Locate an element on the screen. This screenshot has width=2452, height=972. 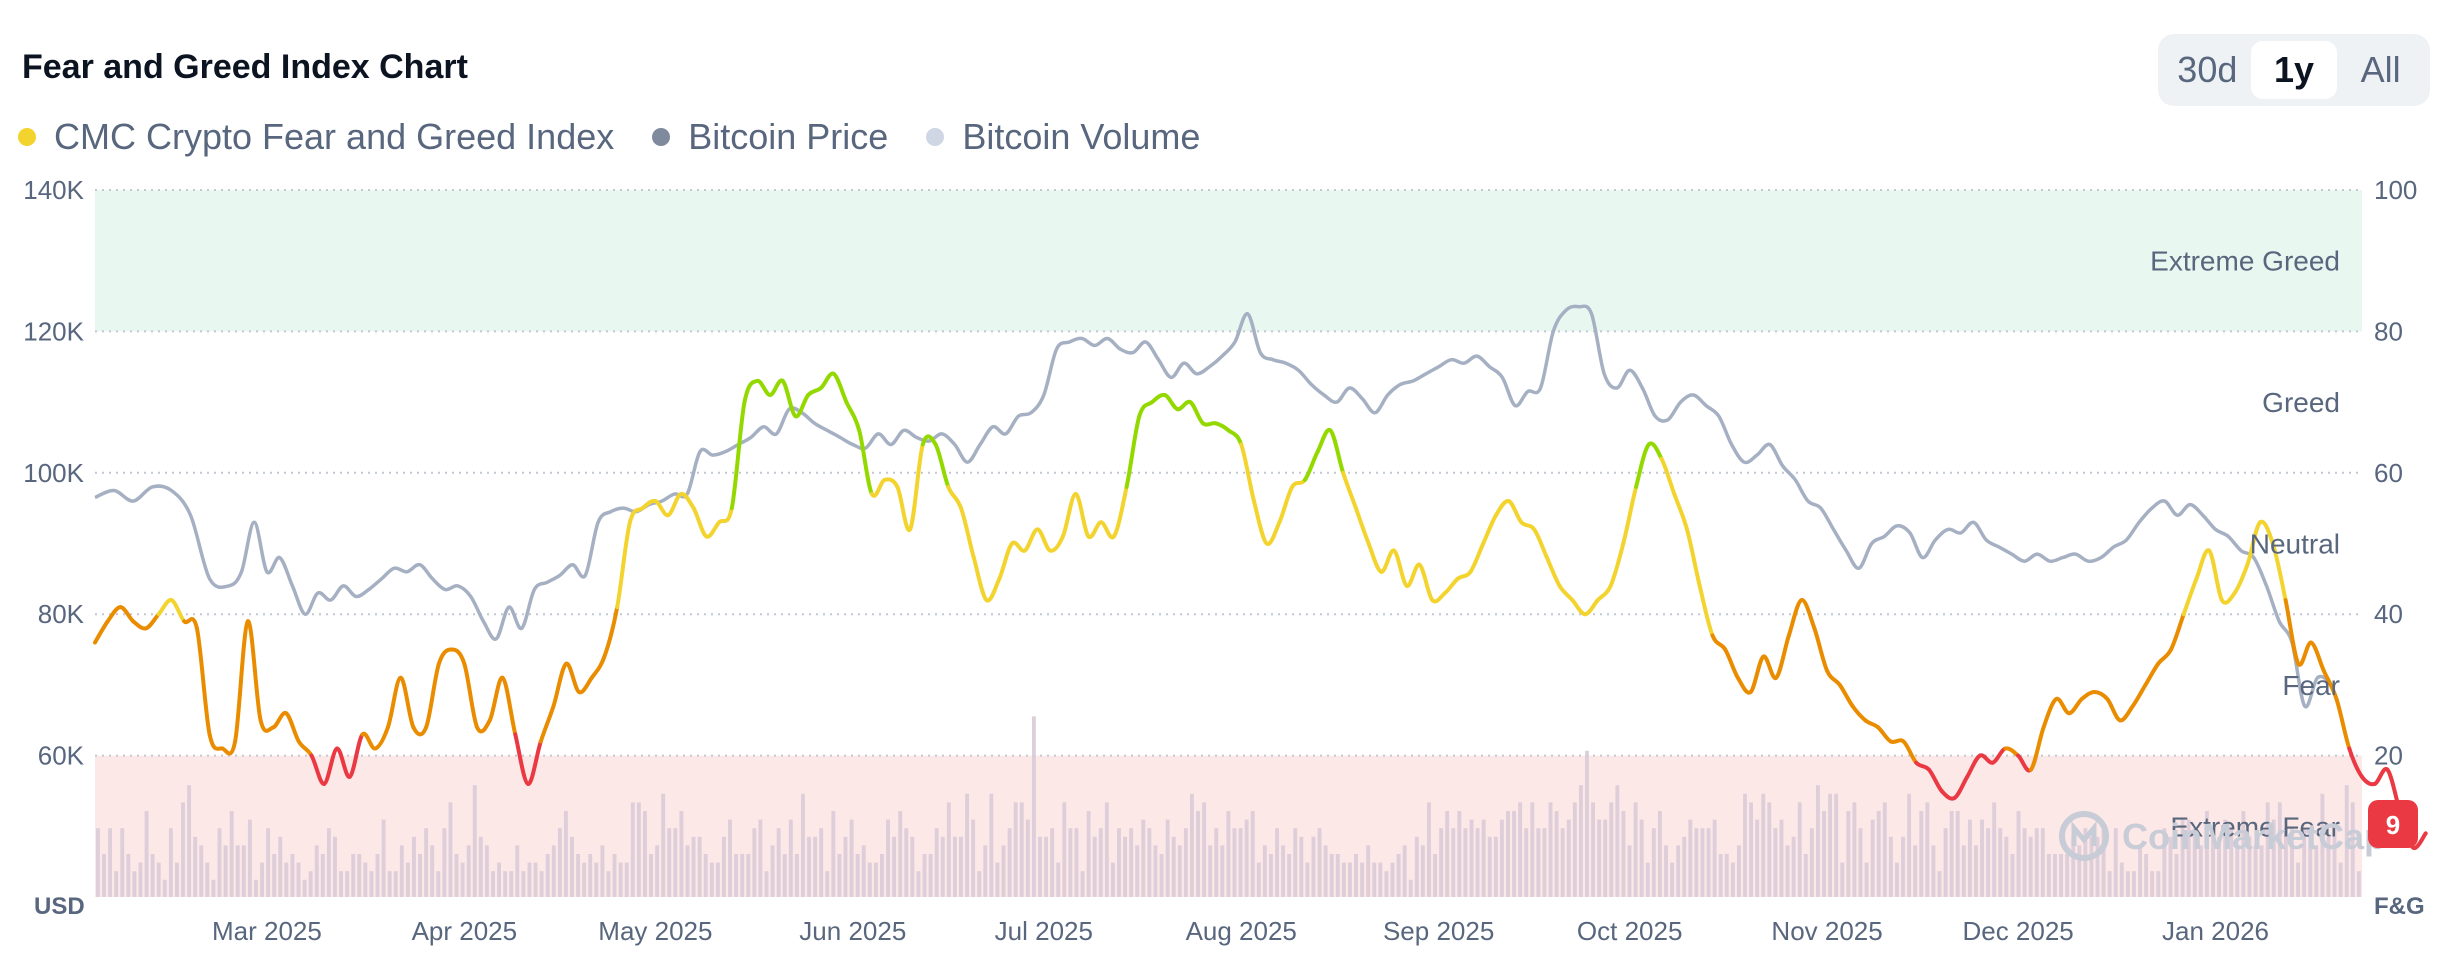
right-axis-tick-label: 100 is located at coordinates (2395, 190).